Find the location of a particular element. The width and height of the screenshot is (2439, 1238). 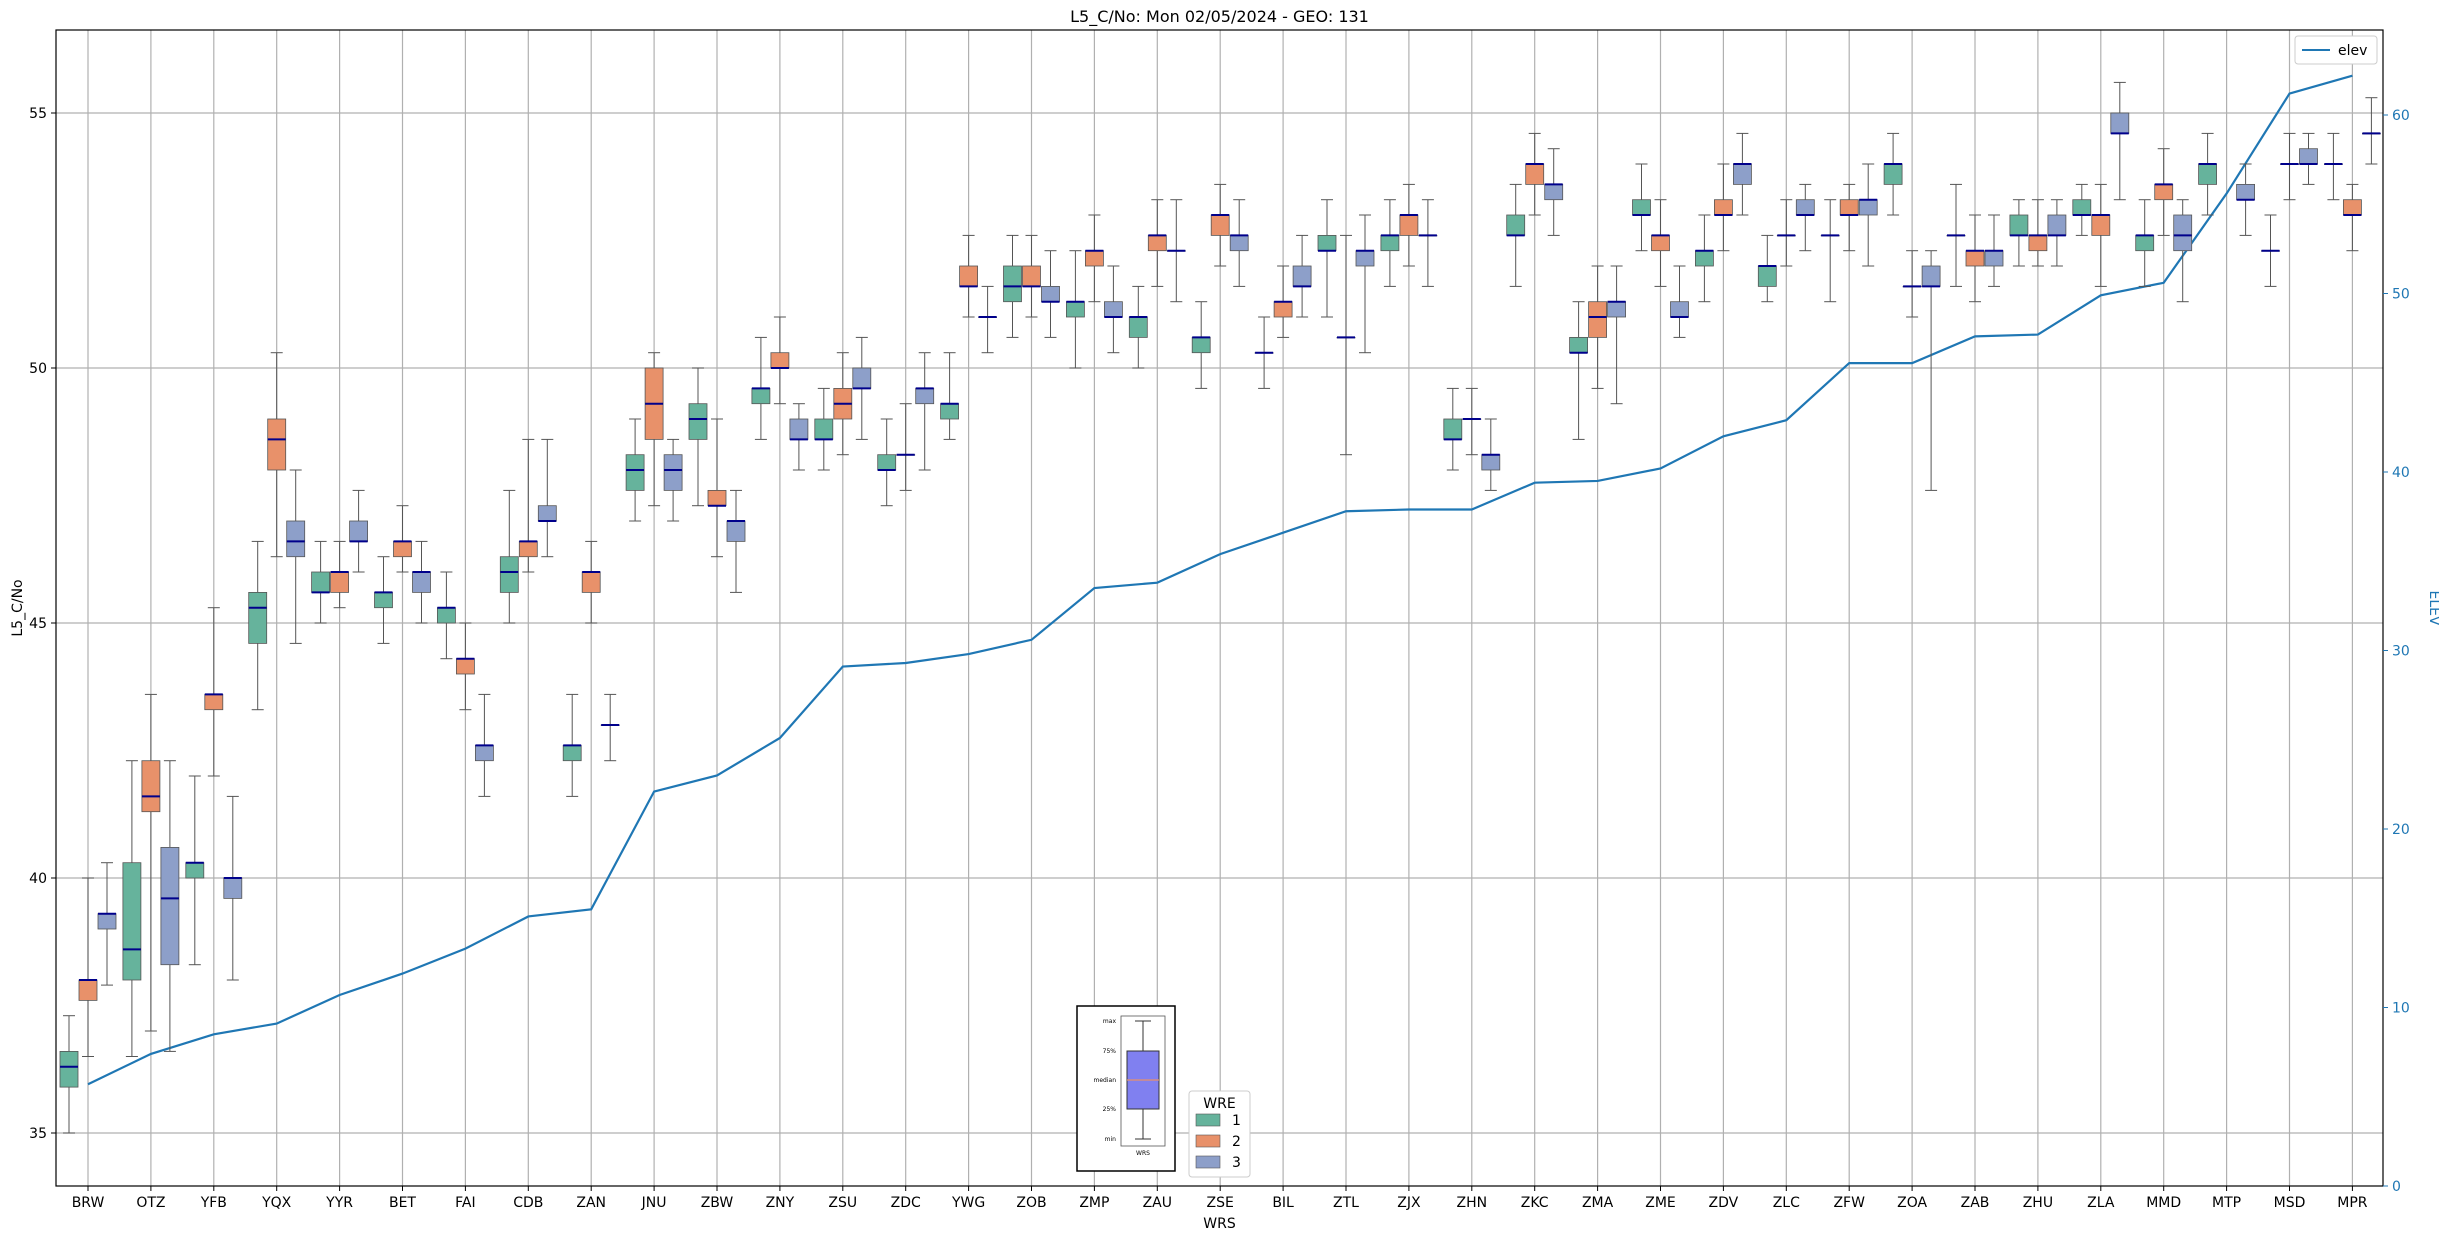

elev-legend: elev is located at coordinates (2336, 50).